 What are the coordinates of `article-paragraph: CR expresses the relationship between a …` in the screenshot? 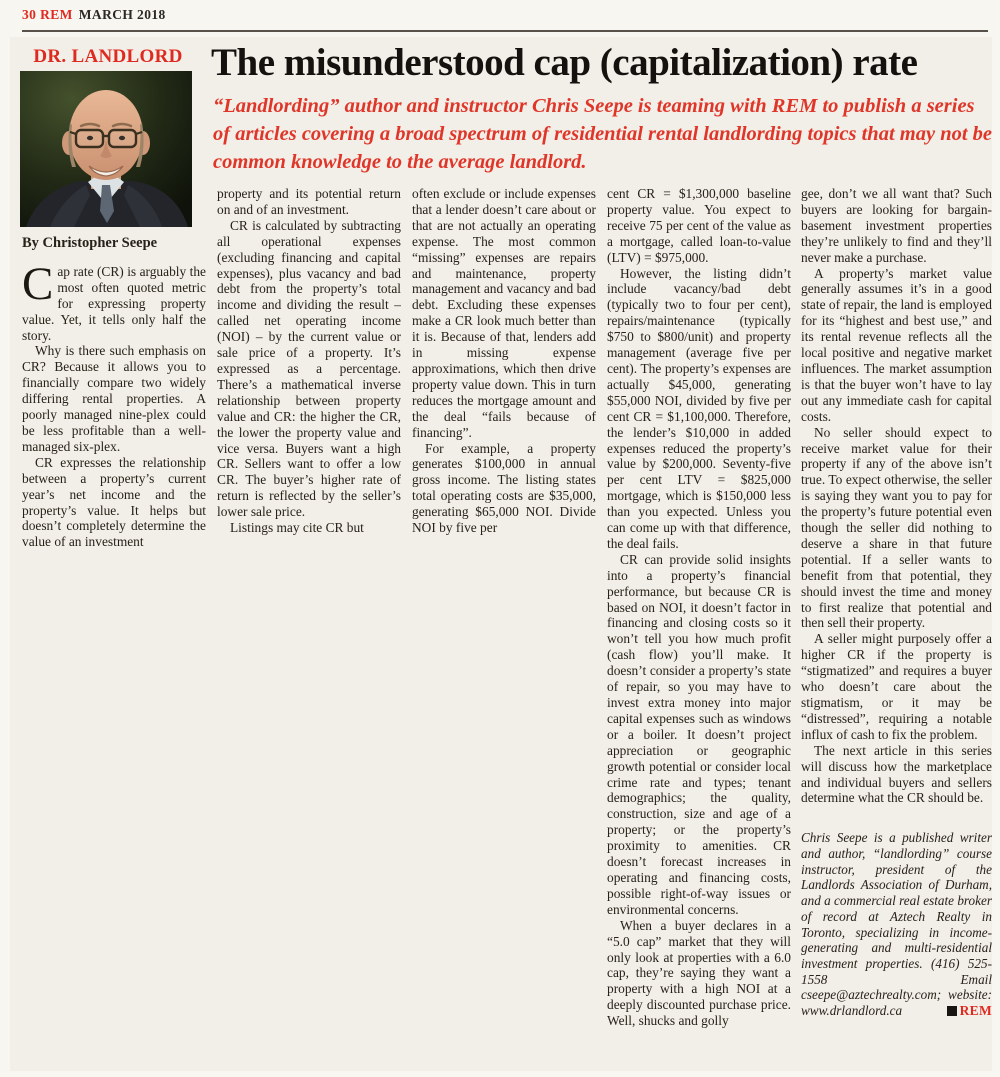 It's located at (114, 502).